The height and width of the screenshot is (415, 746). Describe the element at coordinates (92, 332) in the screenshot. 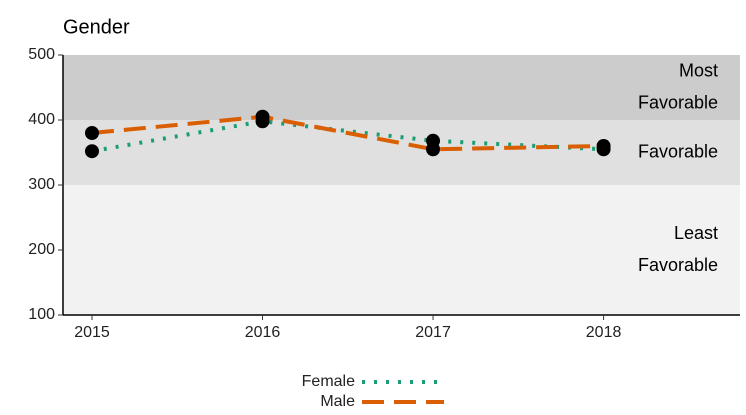

I see `x-tick-label: 2015` at that location.